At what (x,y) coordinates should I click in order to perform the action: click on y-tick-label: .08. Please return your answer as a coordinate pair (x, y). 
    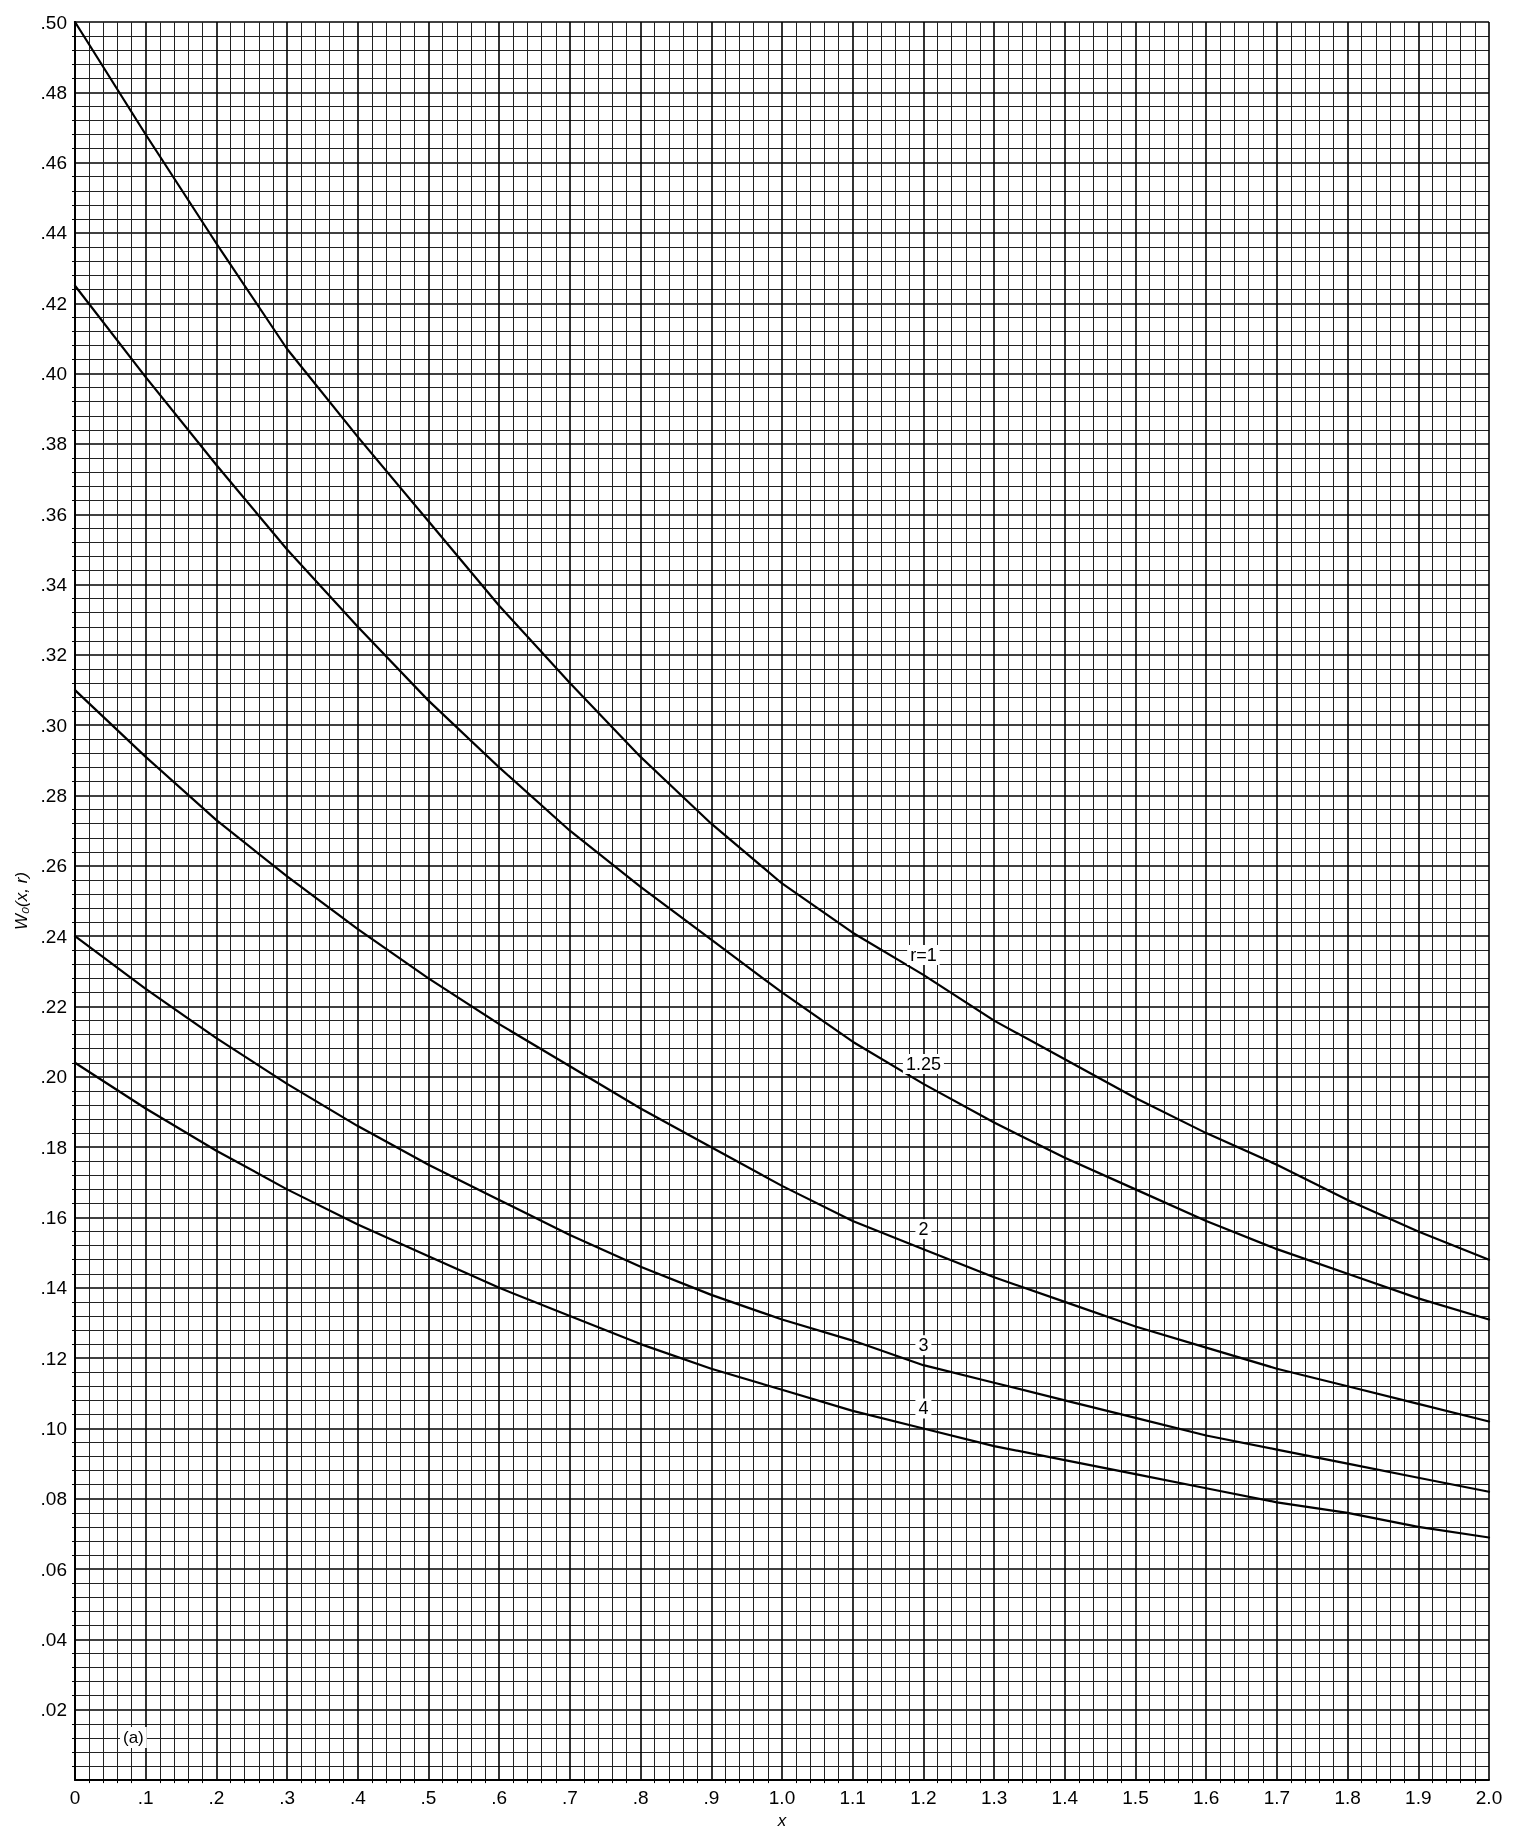
    Looking at the image, I should click on (53, 1499).